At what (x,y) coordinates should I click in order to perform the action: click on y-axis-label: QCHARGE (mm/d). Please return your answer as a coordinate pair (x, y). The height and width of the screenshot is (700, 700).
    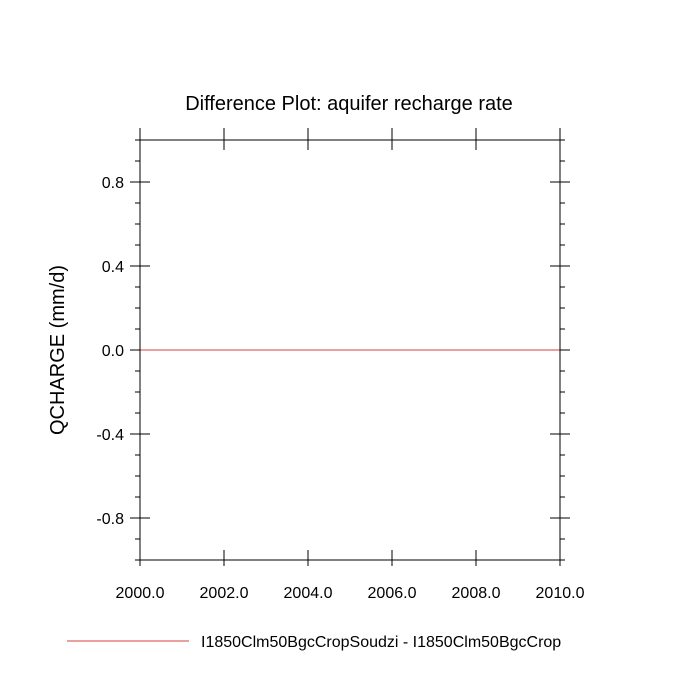
    Looking at the image, I should click on (58, 350).